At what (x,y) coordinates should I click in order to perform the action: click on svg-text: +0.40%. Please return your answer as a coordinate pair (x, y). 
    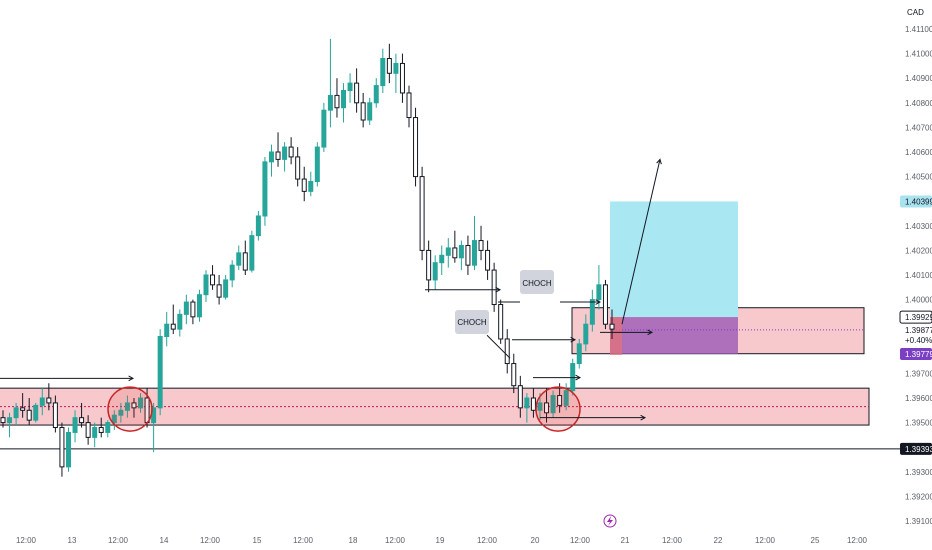
    Looking at the image, I should click on (918, 340).